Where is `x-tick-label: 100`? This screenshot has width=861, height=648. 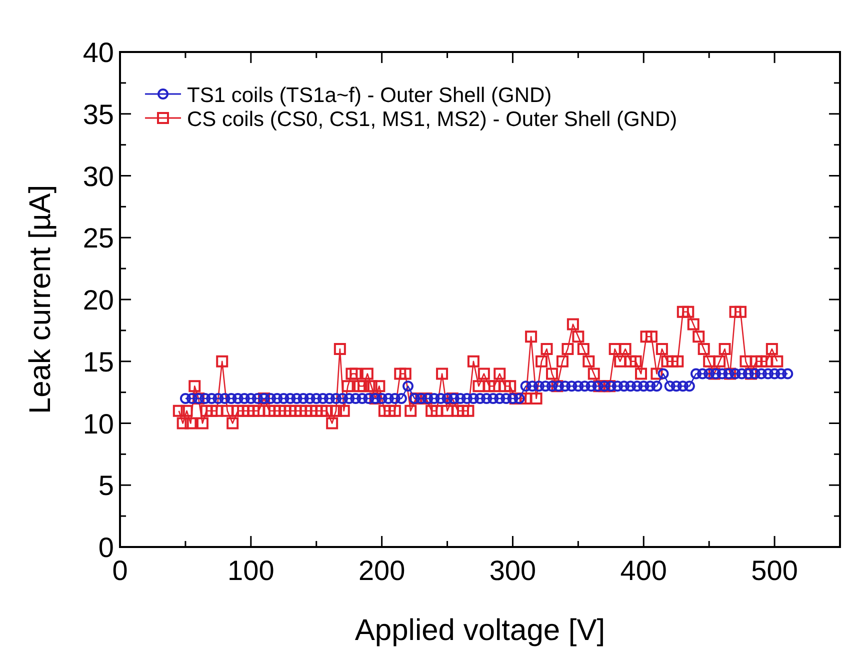 x-tick-label: 100 is located at coordinates (251, 570).